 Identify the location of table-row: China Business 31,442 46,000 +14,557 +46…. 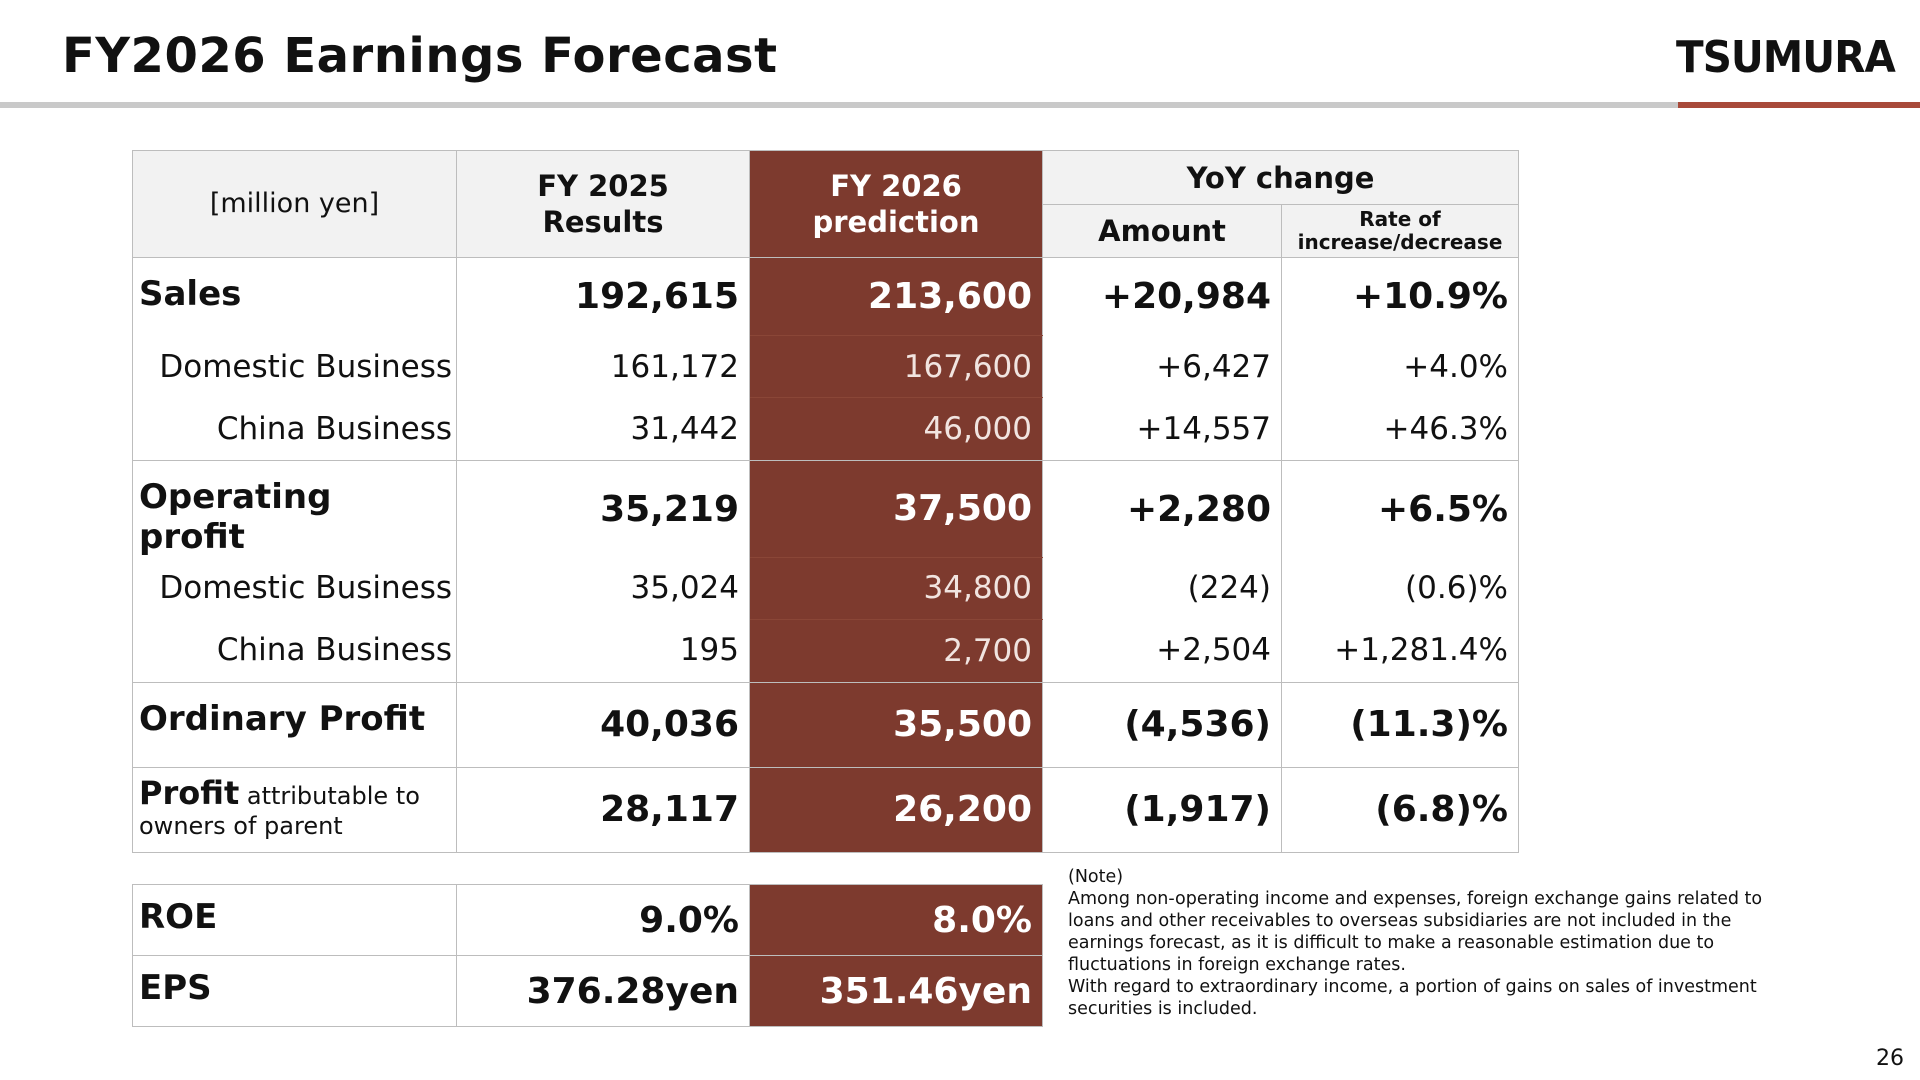
(825, 429).